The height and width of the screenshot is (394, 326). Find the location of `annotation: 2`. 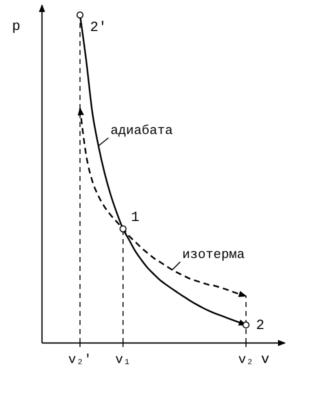

annotation: 2 is located at coordinates (260, 326).